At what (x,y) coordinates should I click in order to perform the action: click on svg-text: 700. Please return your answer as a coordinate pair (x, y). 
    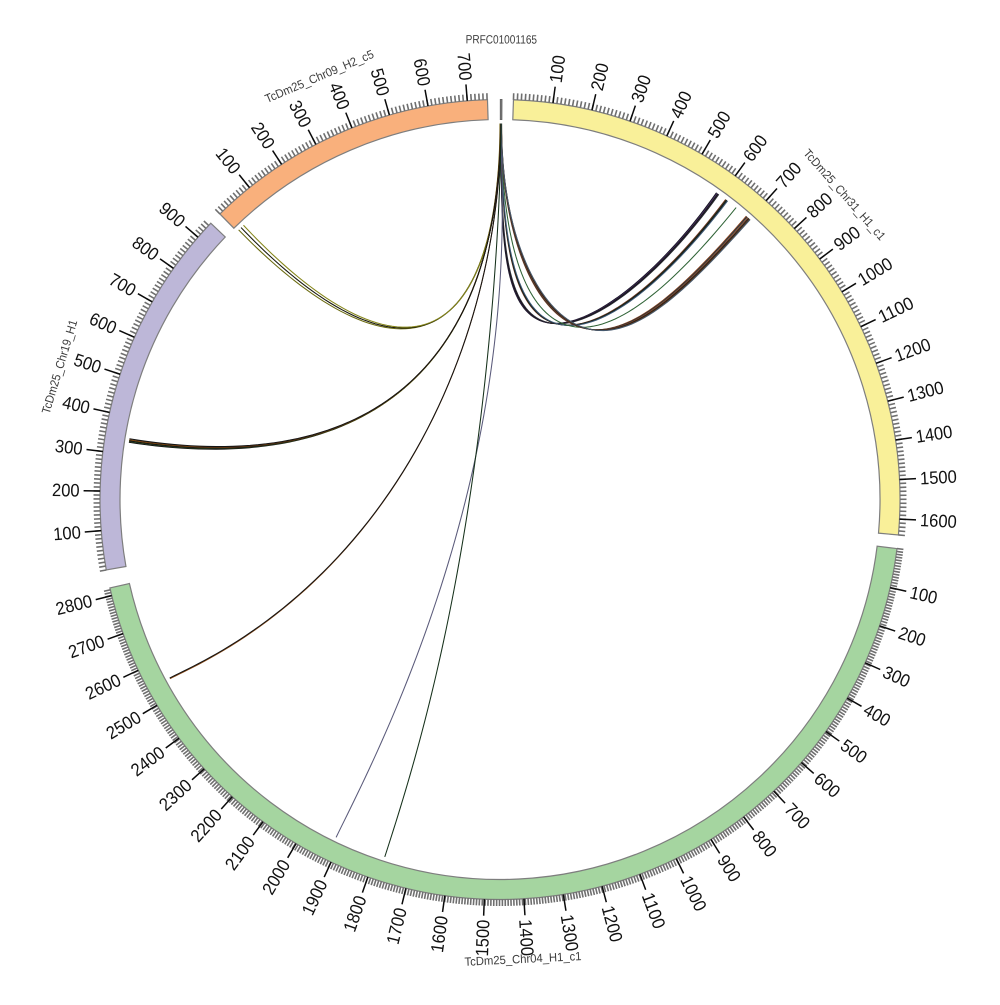
    Looking at the image, I should click on (464, 66).